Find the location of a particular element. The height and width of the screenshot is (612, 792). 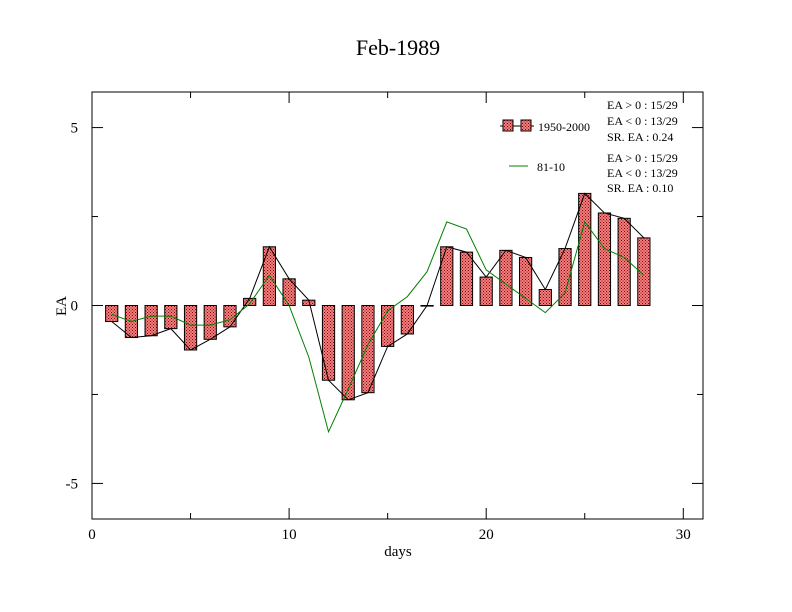

x-tick-label: 10 is located at coordinates (289, 535).